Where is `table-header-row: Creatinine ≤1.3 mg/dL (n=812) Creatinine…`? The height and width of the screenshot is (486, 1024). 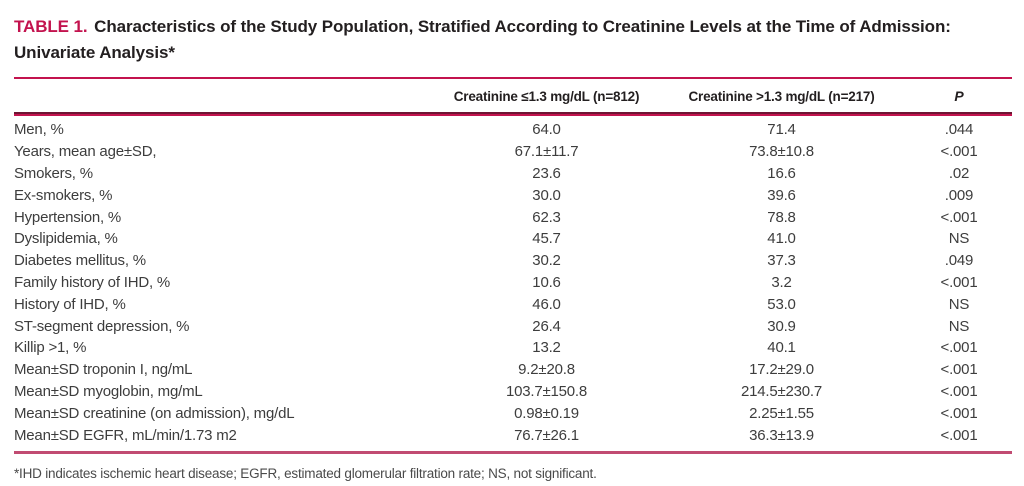 table-header-row: Creatinine ≤1.3 mg/dL (n=812) Creatinine… is located at coordinates (514, 95).